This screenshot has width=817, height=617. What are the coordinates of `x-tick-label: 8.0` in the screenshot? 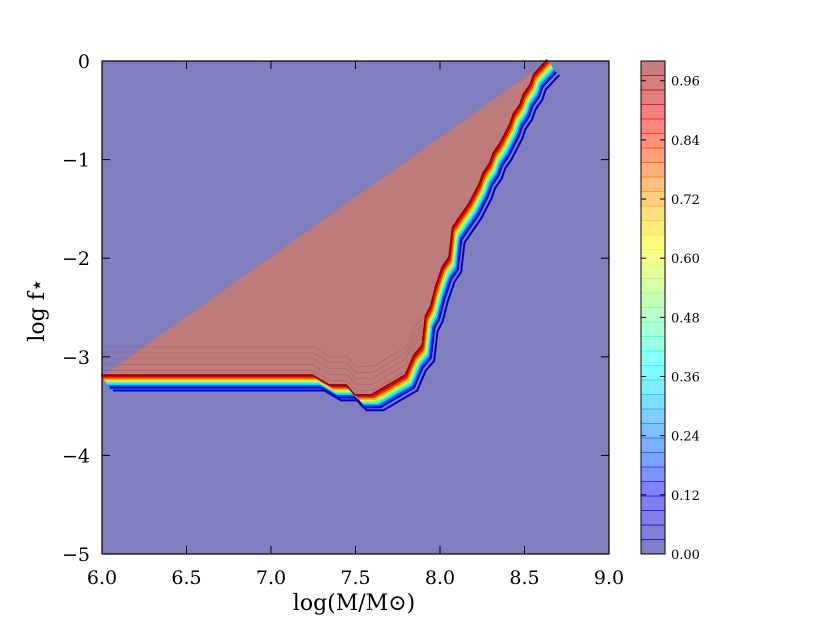 It's located at (440, 578).